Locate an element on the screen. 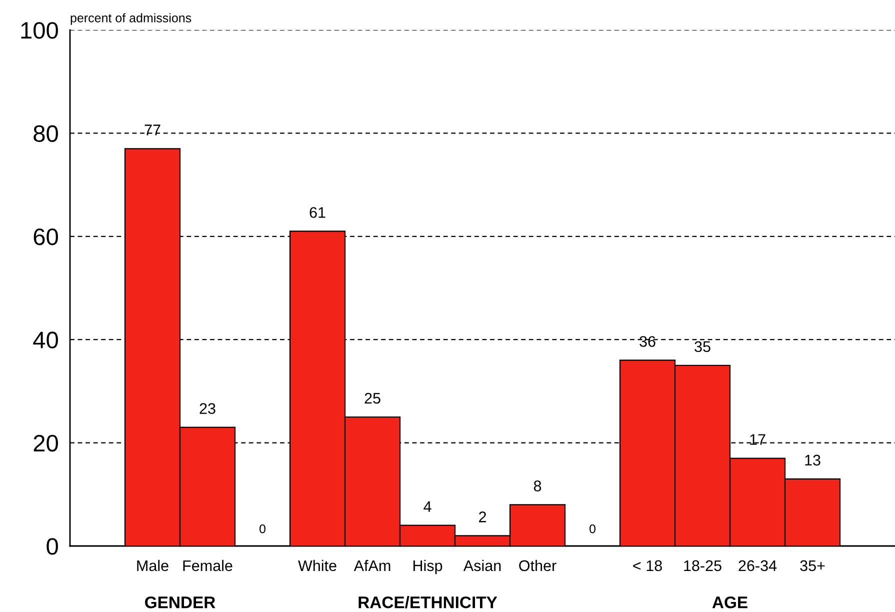 This screenshot has width=895, height=612. data-label: 35 is located at coordinates (702, 346).